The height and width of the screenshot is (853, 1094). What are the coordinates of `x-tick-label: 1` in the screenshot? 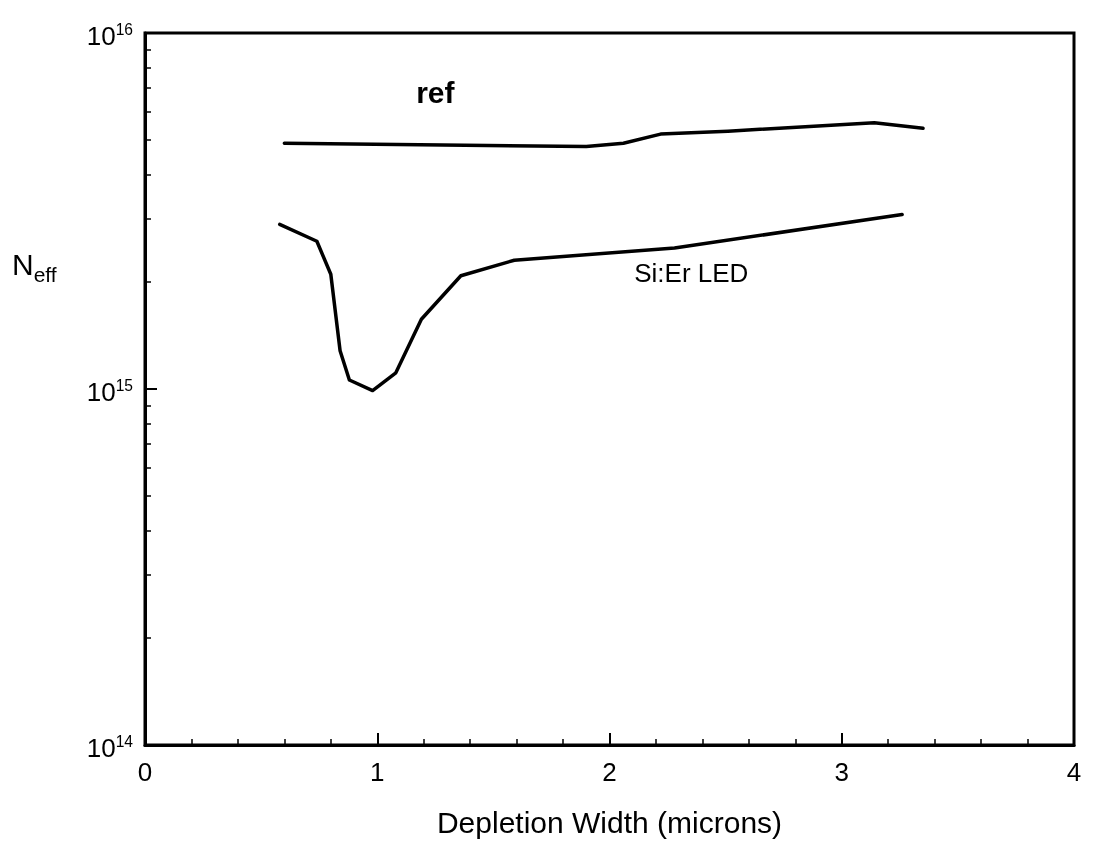 It's located at (377, 772).